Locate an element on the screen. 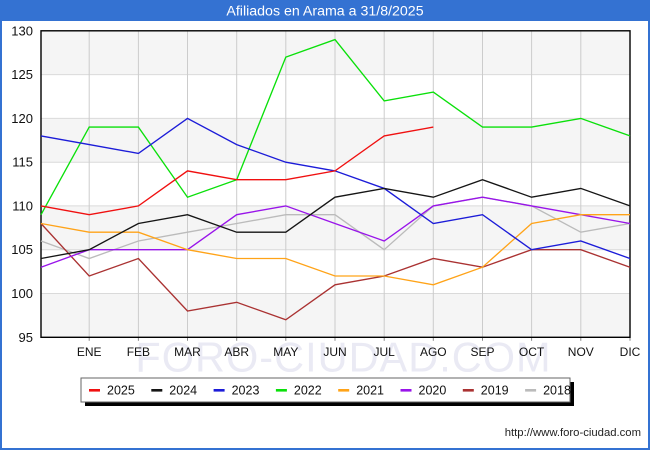  svg-text: 130 is located at coordinates (22, 30).